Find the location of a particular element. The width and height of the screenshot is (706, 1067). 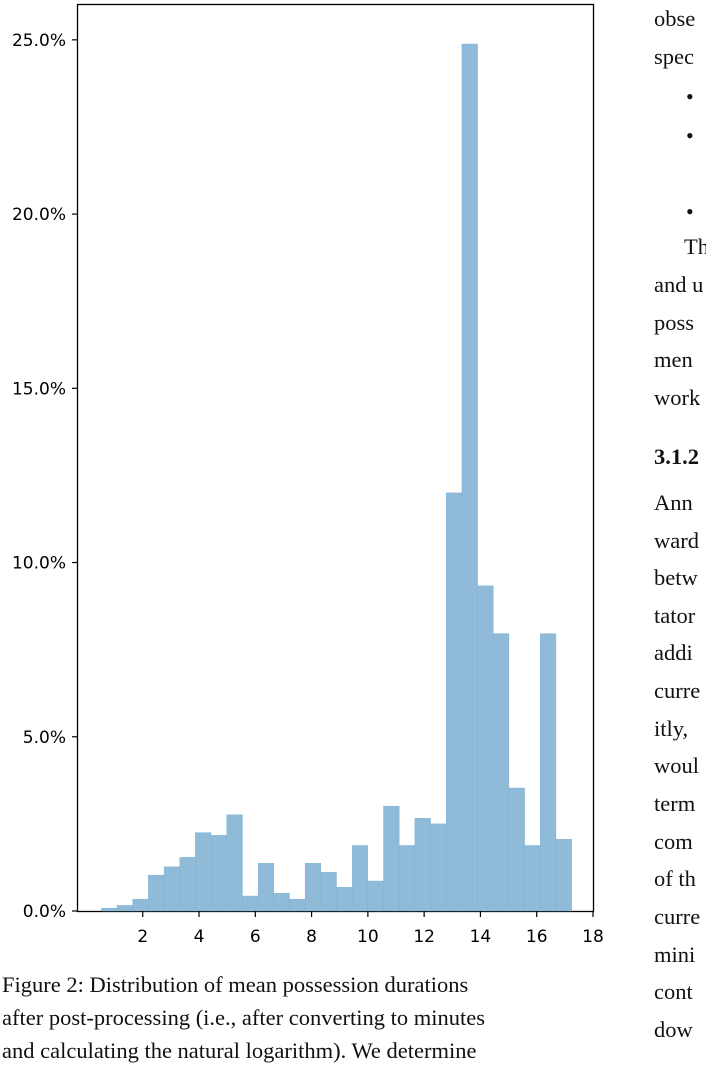

right-col-line: woul is located at coordinates (676, 765).